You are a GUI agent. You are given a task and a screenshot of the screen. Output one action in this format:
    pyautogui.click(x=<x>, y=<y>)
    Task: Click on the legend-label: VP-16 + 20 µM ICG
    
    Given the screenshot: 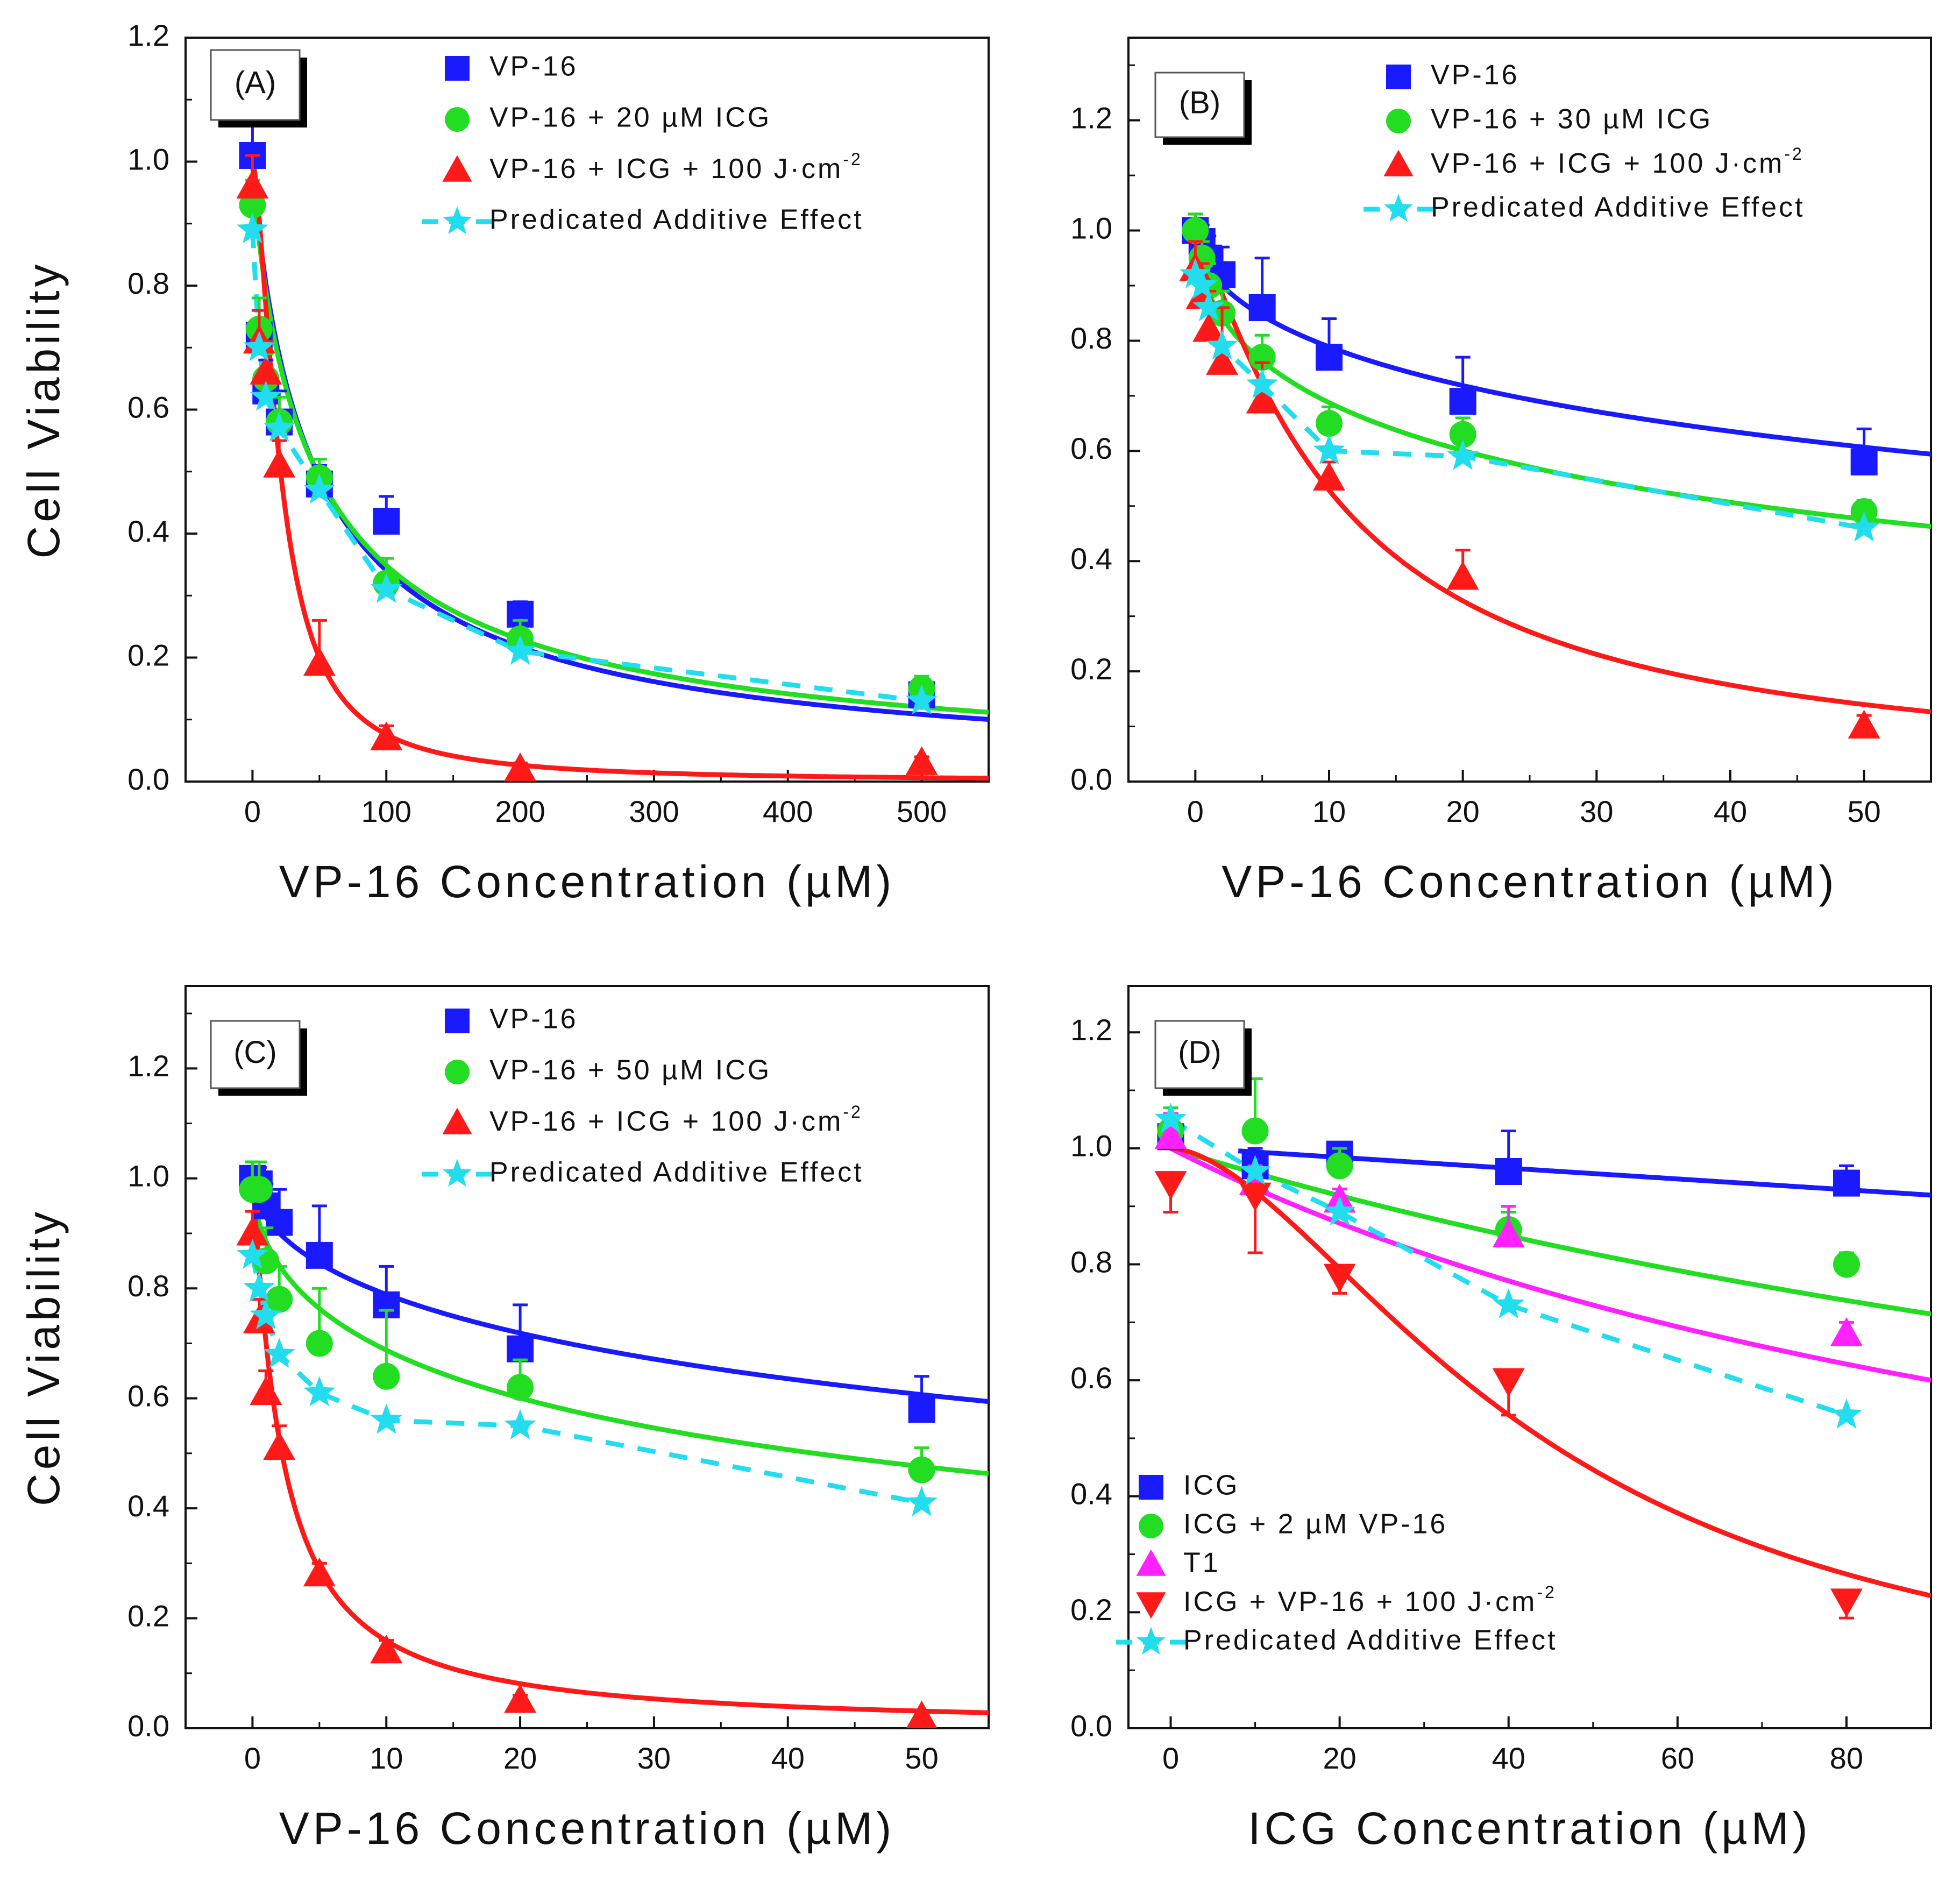 What is the action you would take?
    pyautogui.click(x=630, y=117)
    